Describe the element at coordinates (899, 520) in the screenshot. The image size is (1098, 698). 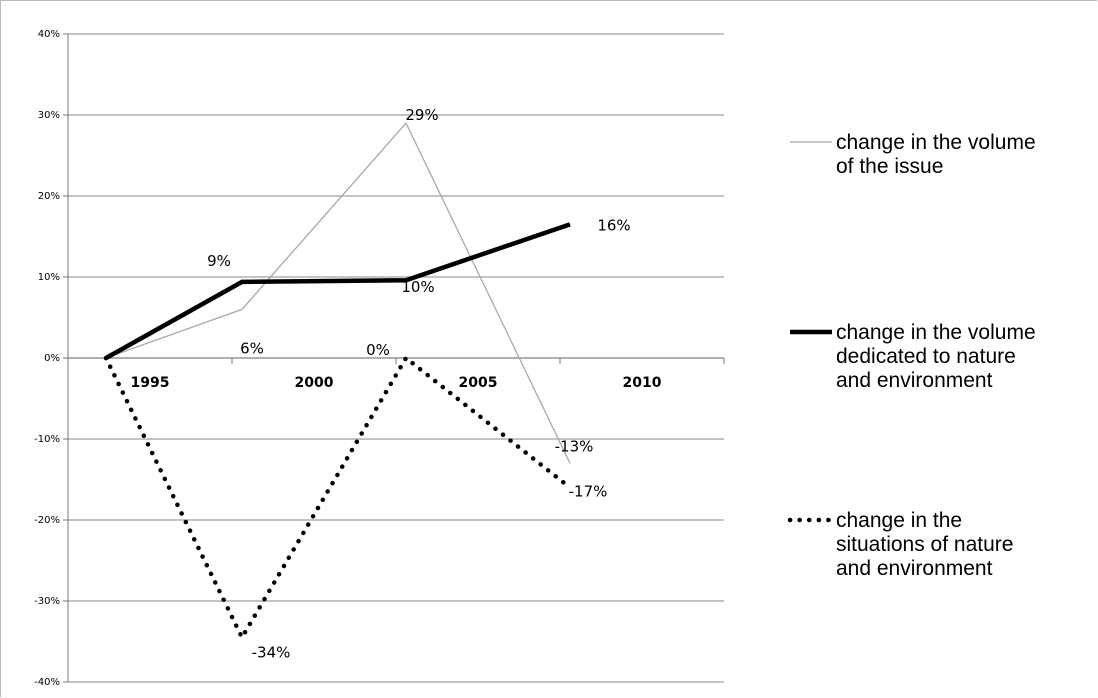
I see `legend-label: change in the` at that location.